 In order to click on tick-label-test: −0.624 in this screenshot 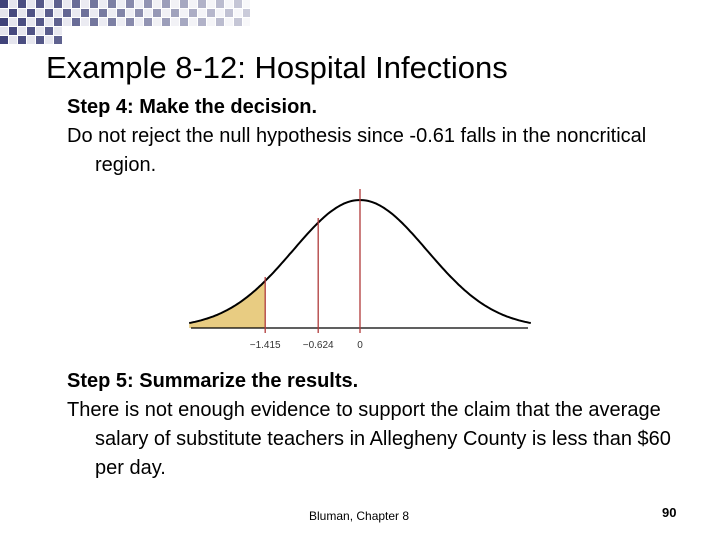, I will do `click(318, 345)`.